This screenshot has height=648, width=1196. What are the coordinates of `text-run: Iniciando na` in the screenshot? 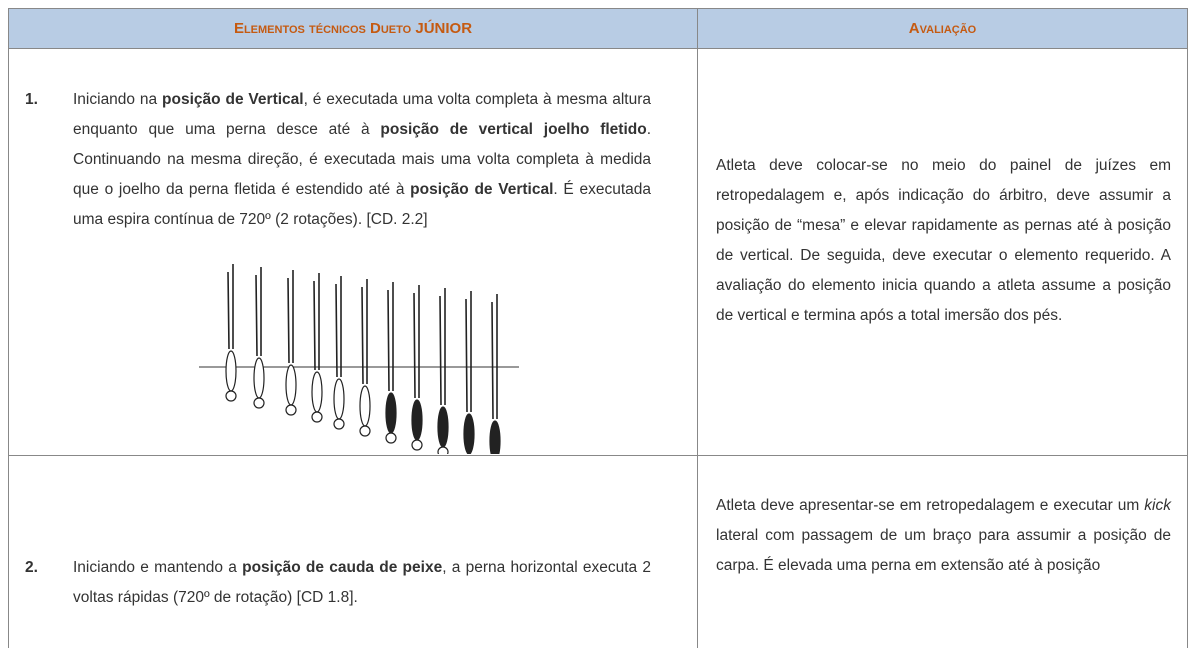 It's located at (118, 99).